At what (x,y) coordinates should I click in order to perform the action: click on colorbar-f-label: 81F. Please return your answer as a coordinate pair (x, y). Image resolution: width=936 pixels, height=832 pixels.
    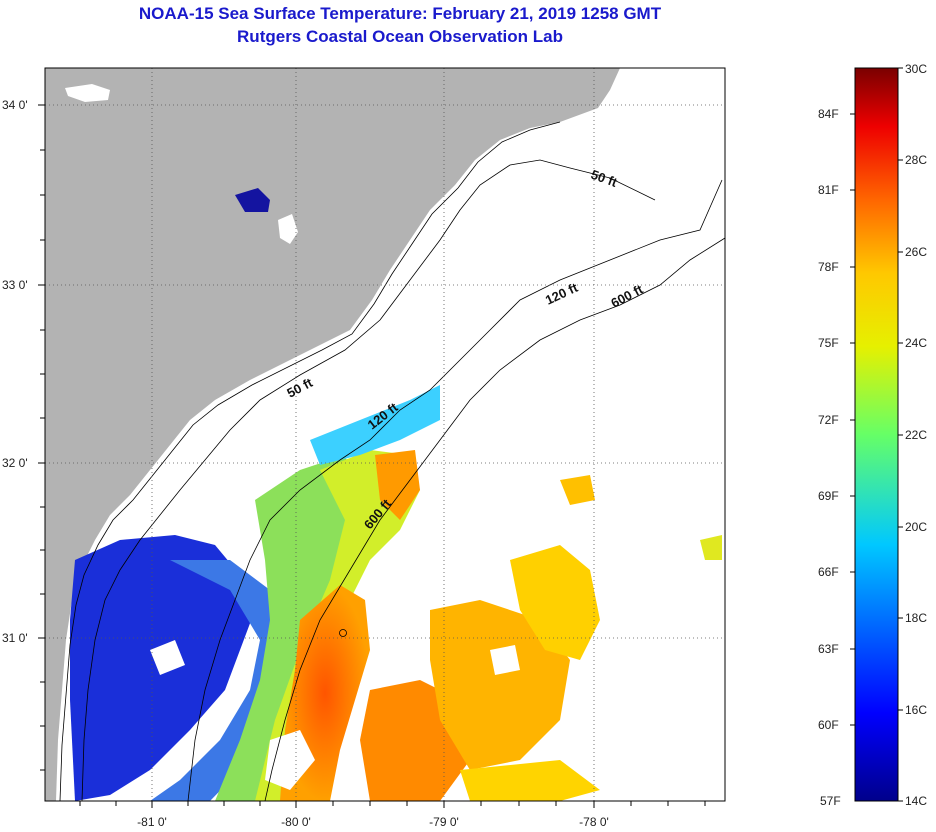
    Looking at the image, I should click on (828, 190).